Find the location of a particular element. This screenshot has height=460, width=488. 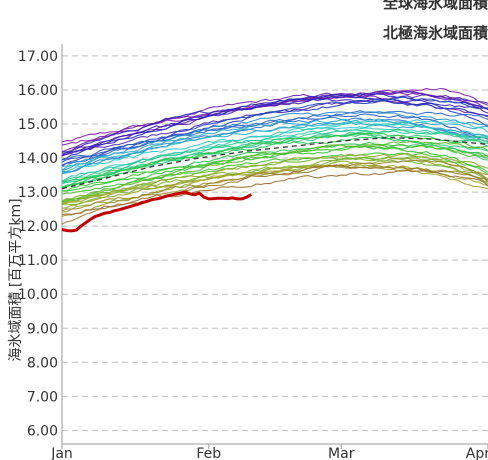

chart-partial-title: 全球海氷域面積 is located at coordinates (435, 6).